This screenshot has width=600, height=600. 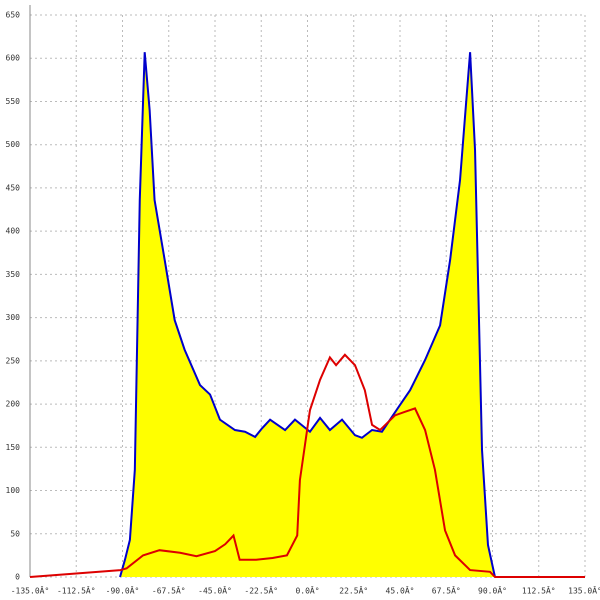 I want to click on x-tick-label: -22.5Â°, so click(x=261, y=590).